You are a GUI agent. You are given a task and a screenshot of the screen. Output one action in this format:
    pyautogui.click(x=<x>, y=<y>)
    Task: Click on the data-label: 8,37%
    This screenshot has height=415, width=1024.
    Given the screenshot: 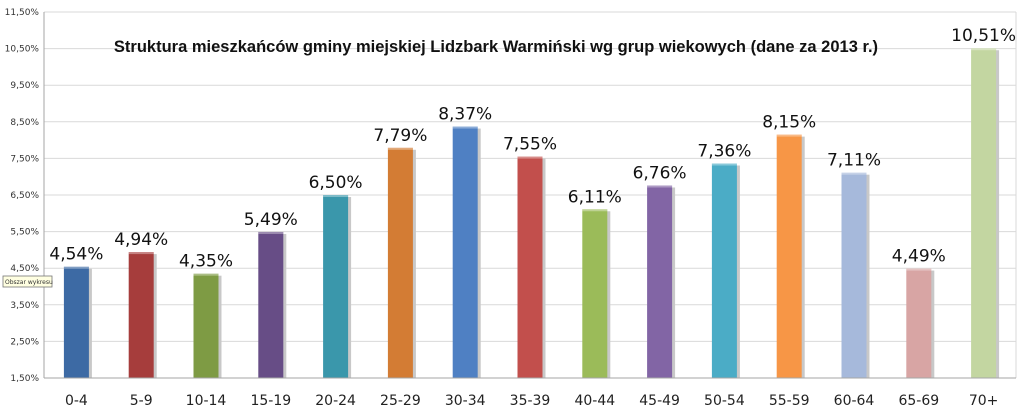 What is the action you would take?
    pyautogui.click(x=465, y=115)
    